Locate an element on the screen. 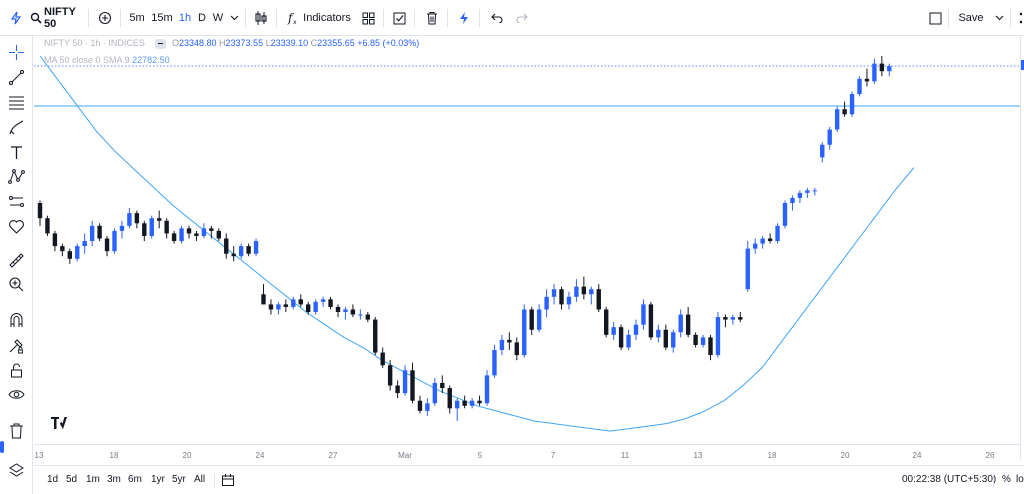  drawing-toolbar is located at coordinates (16, 265).